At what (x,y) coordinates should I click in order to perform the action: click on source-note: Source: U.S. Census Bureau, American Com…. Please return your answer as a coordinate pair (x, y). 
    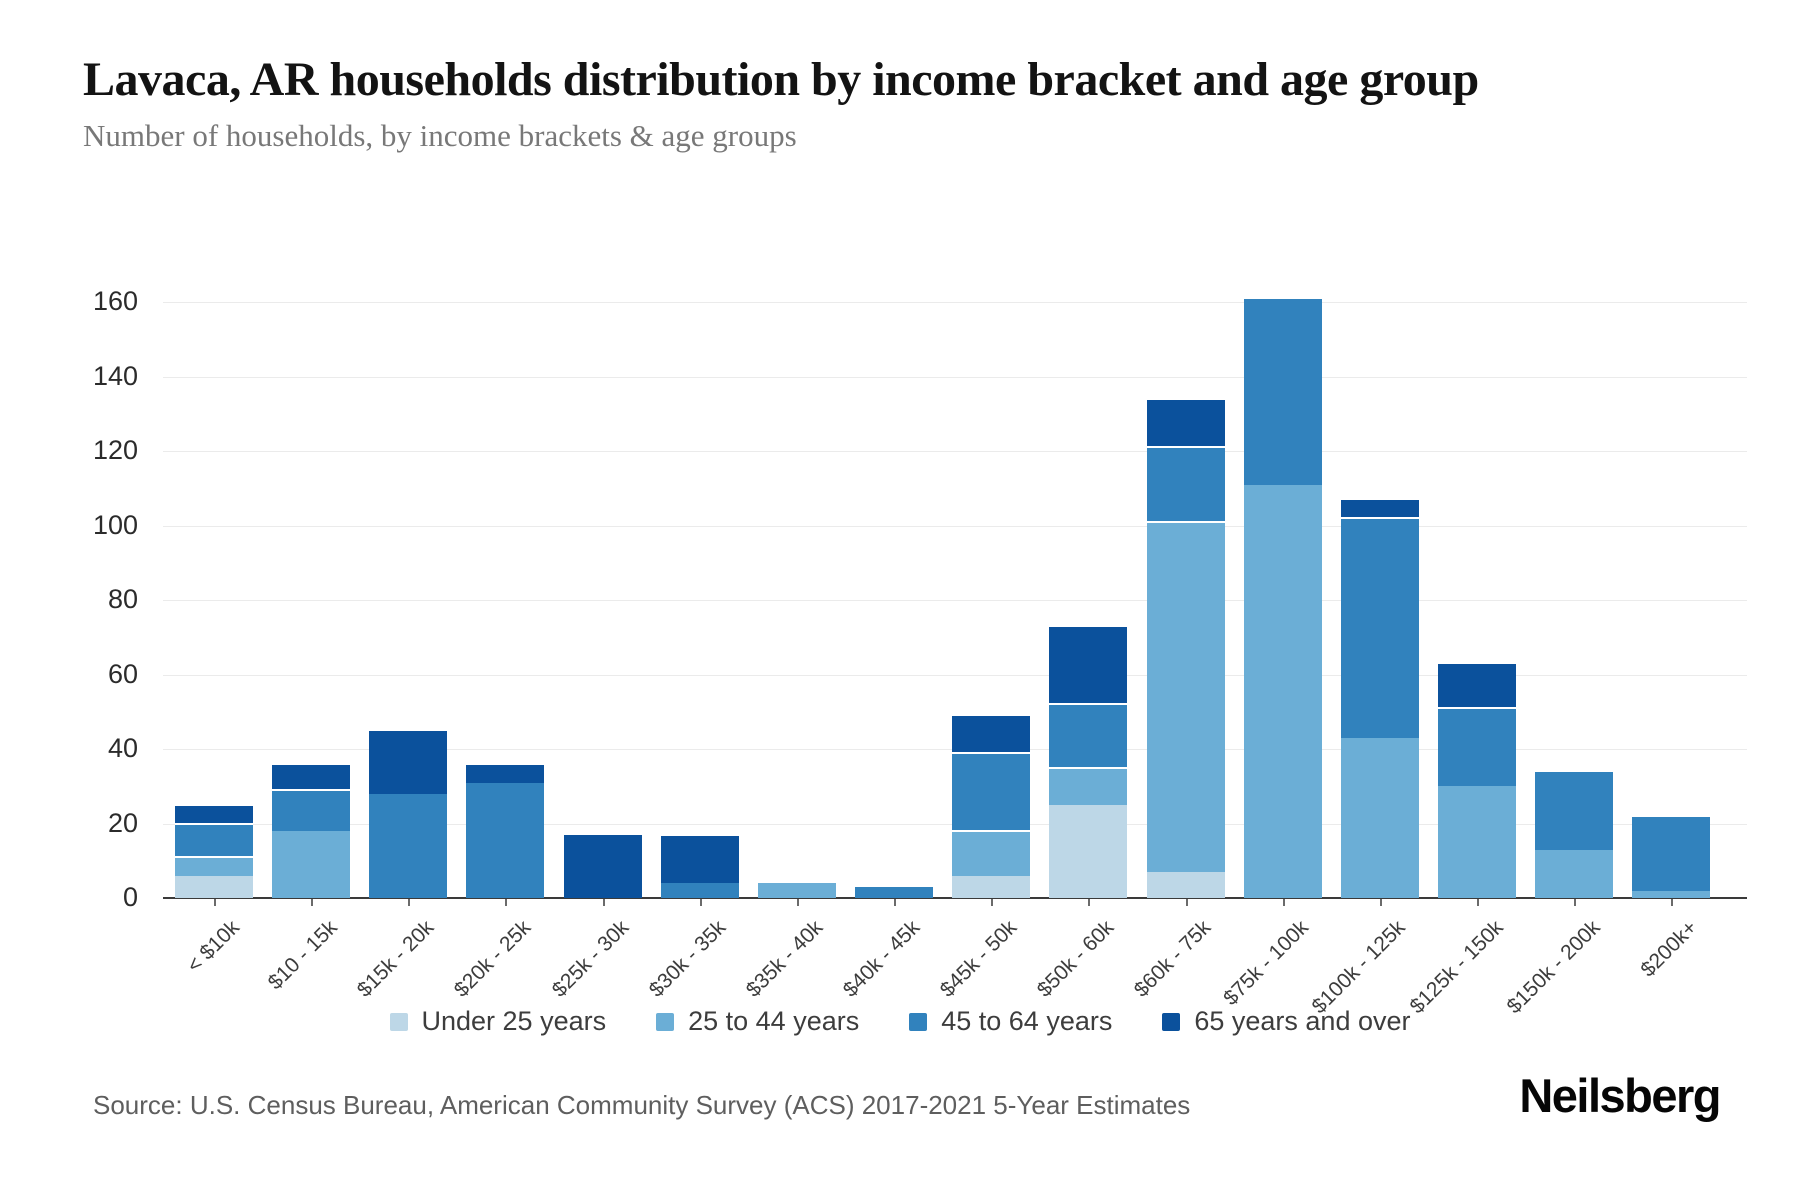
    Looking at the image, I should click on (642, 1105).